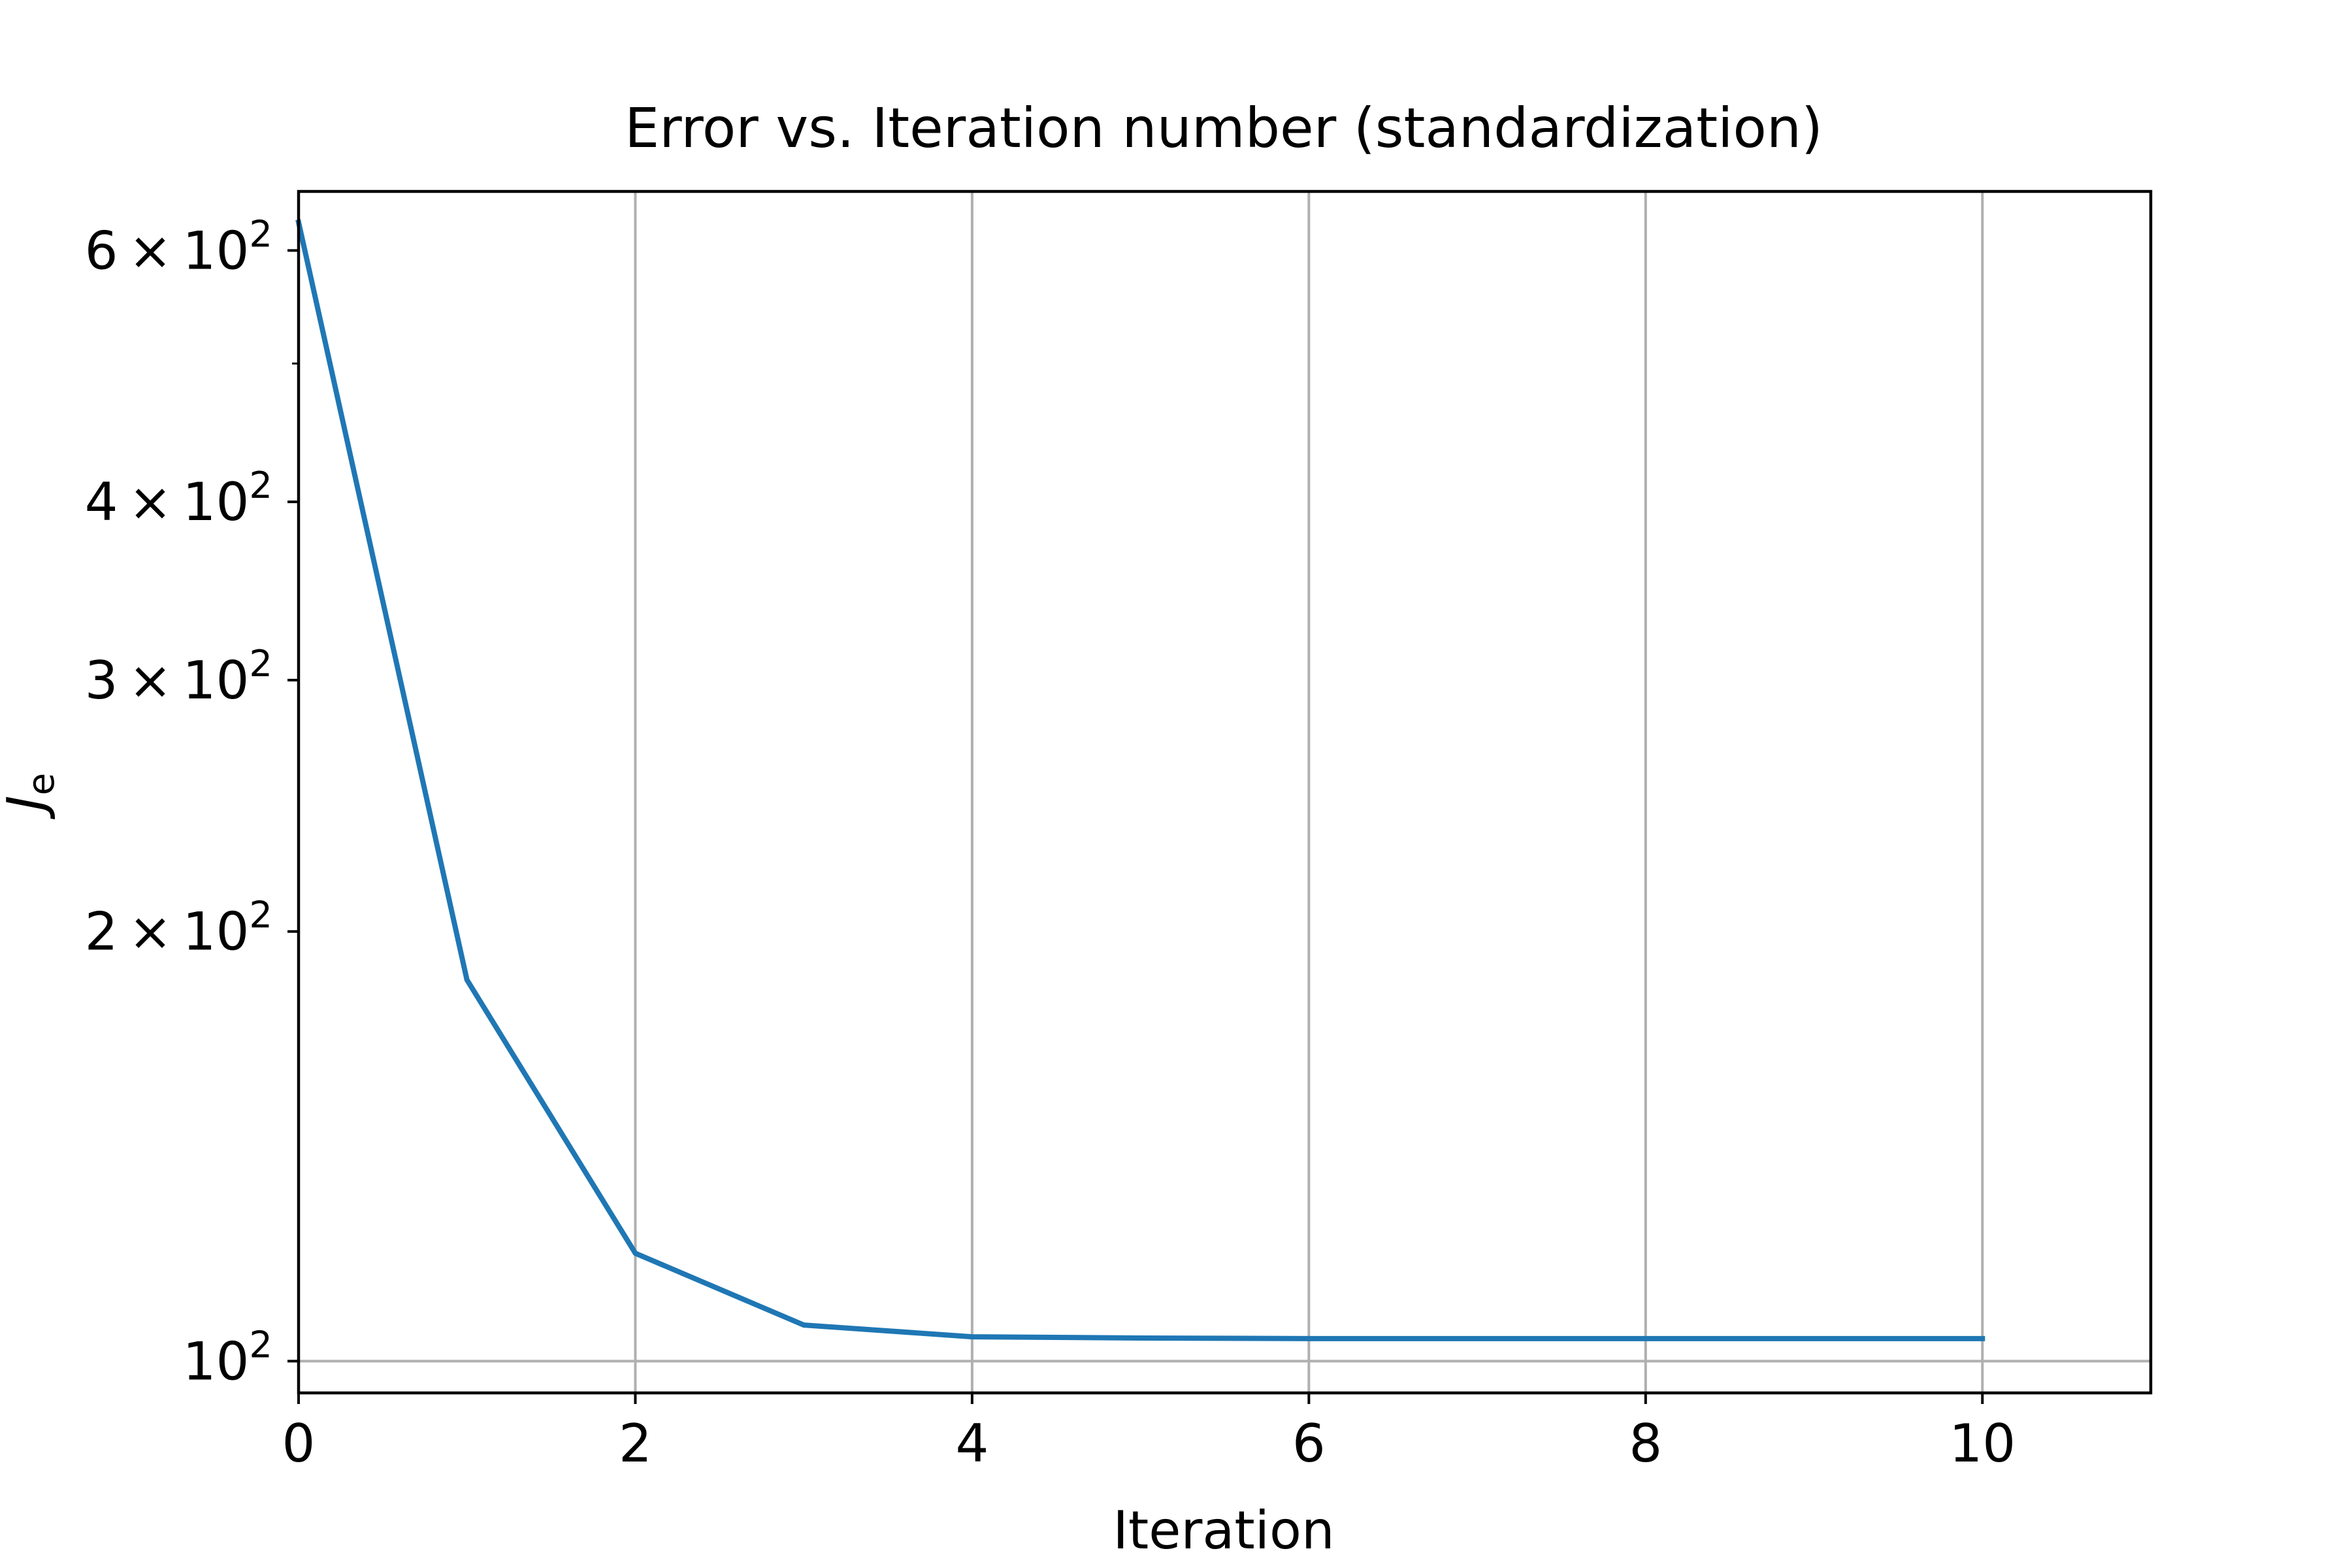 The image size is (2352, 1568). What do you see at coordinates (41, 784) in the screenshot?
I see `y-axis-label-subscript: e` at bounding box center [41, 784].